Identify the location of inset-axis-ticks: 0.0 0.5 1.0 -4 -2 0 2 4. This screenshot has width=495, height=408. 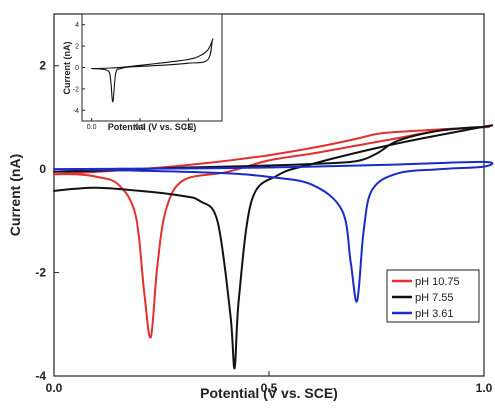
(133, 76).